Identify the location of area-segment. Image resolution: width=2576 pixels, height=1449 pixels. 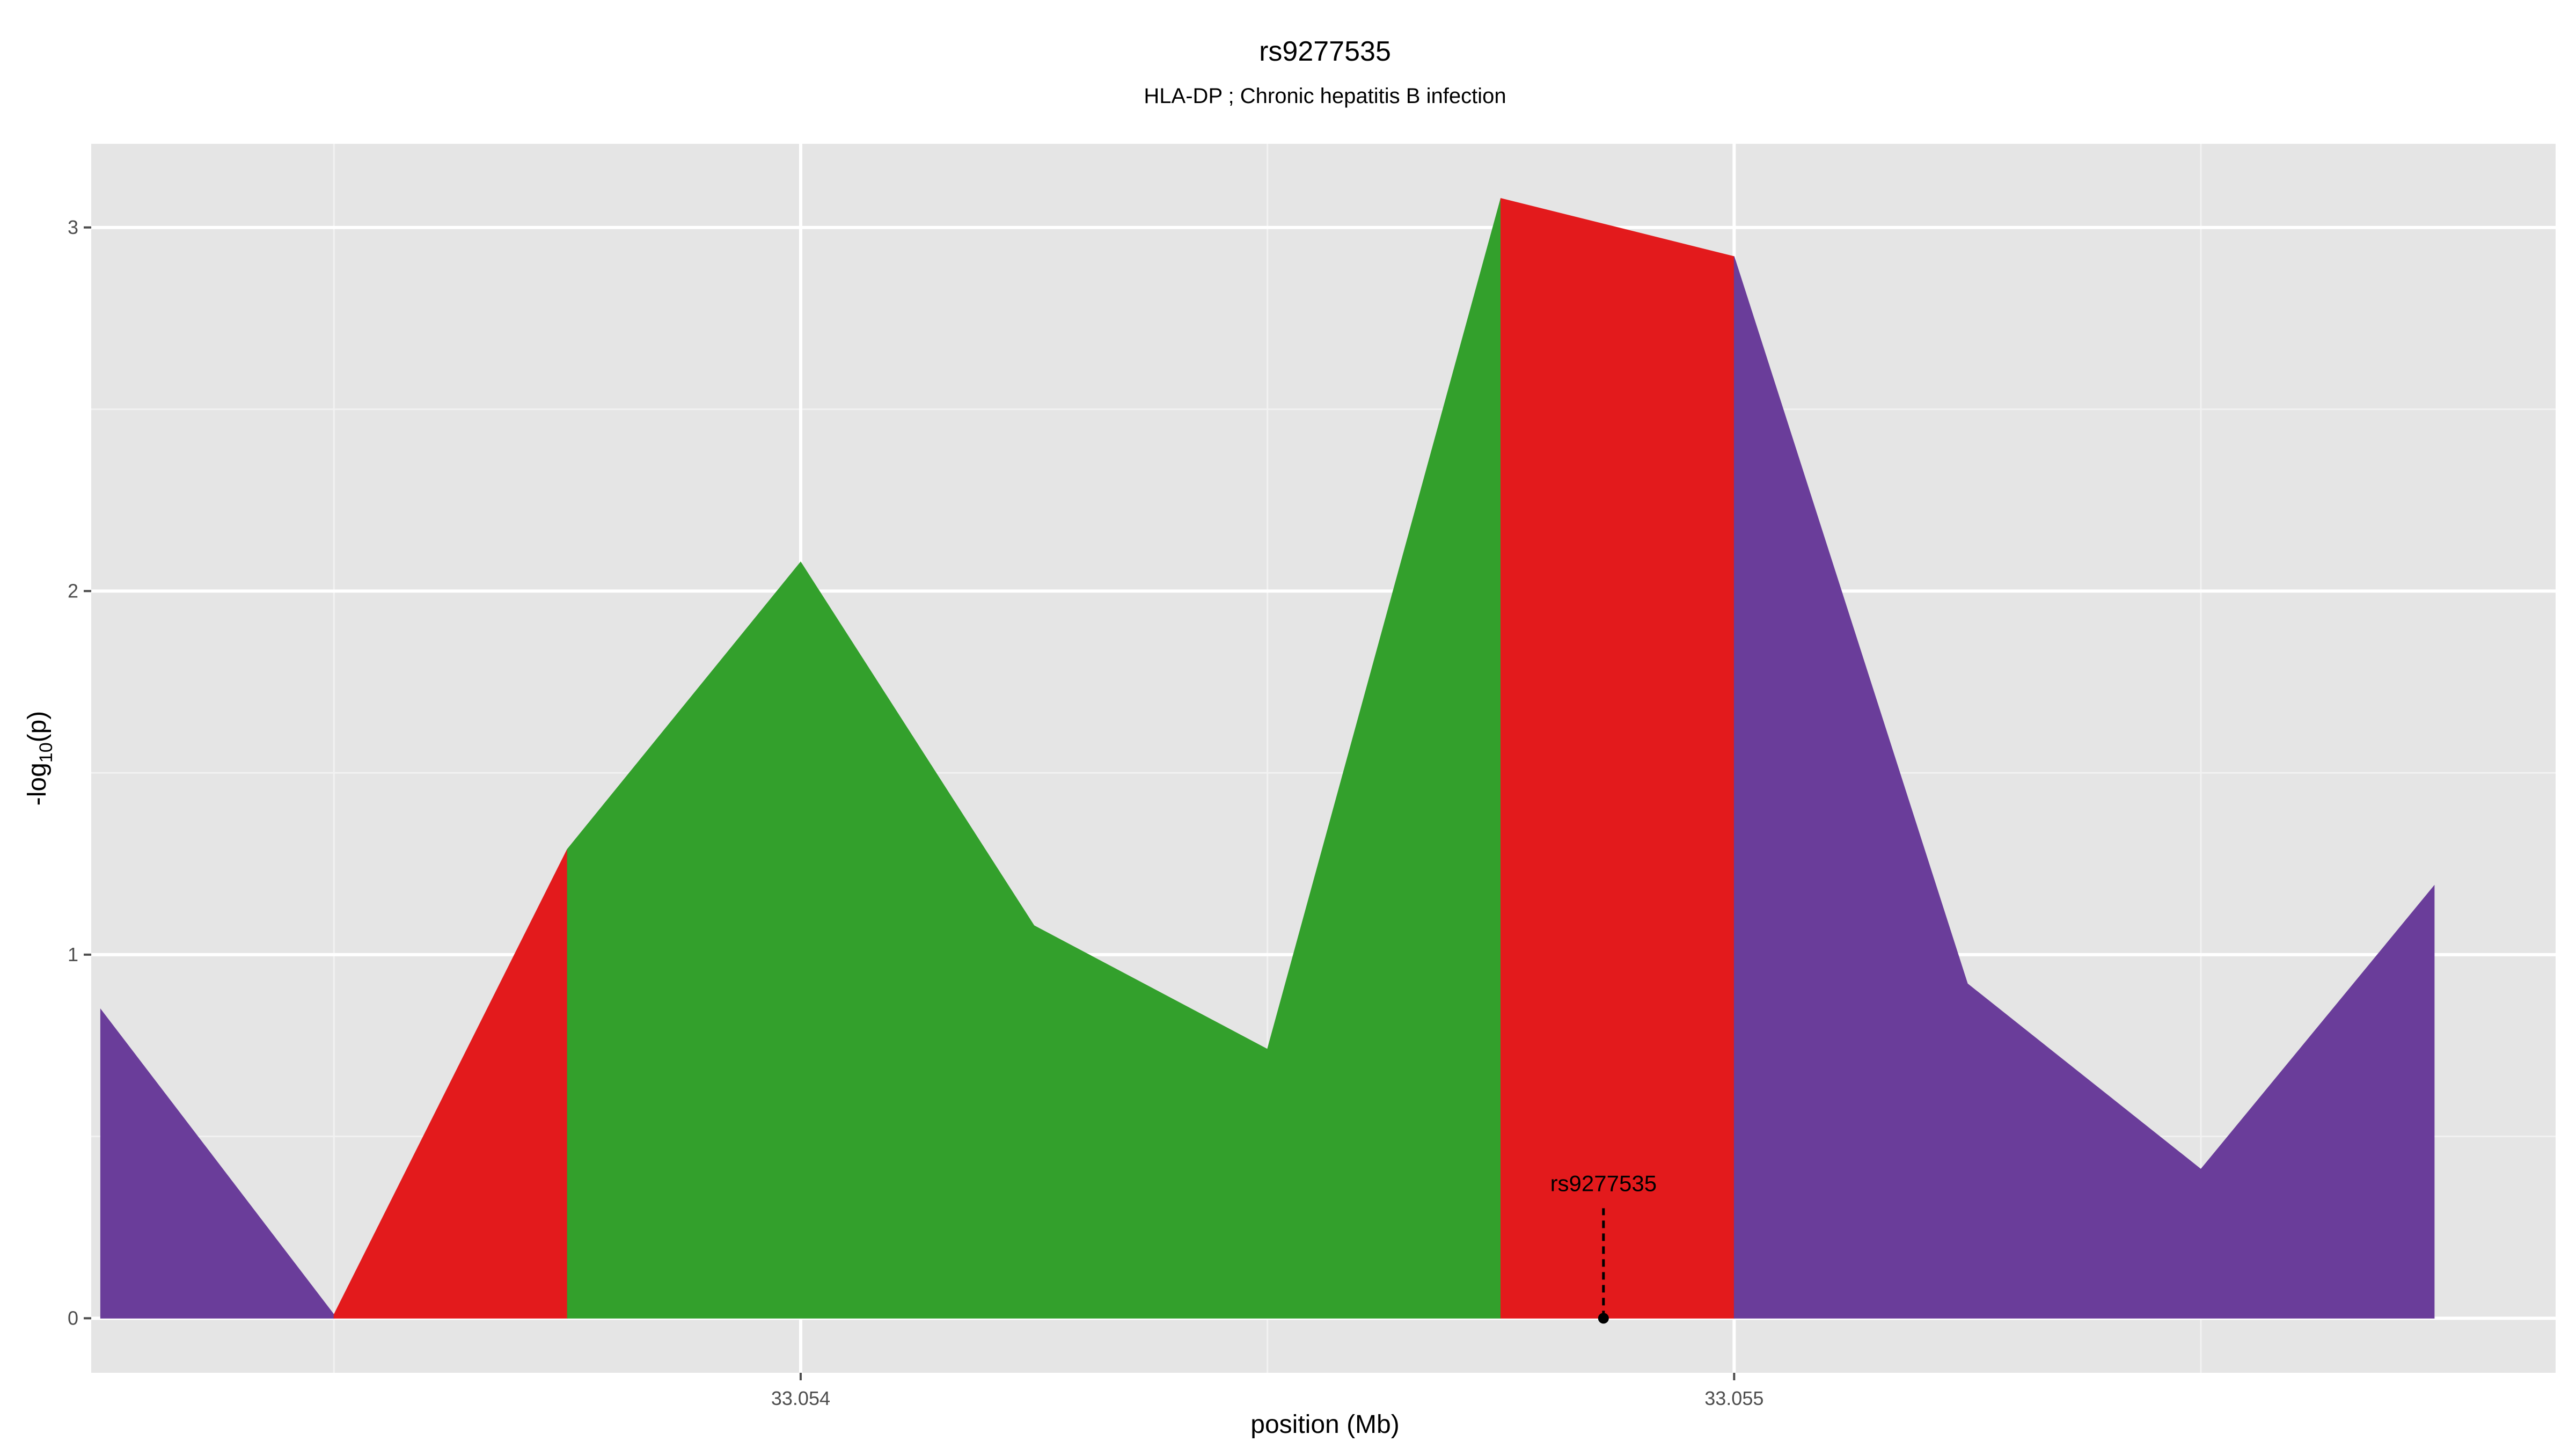
(1617, 758).